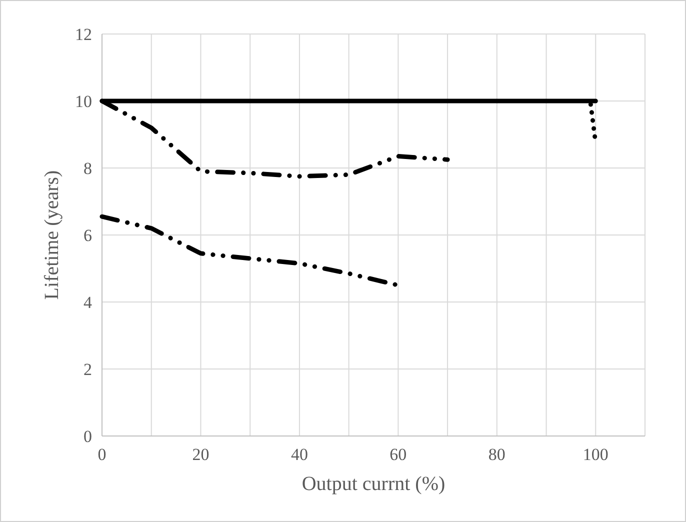  Describe the element at coordinates (374, 484) in the screenshot. I see `x-axis-title: Output currnt (%)` at that location.